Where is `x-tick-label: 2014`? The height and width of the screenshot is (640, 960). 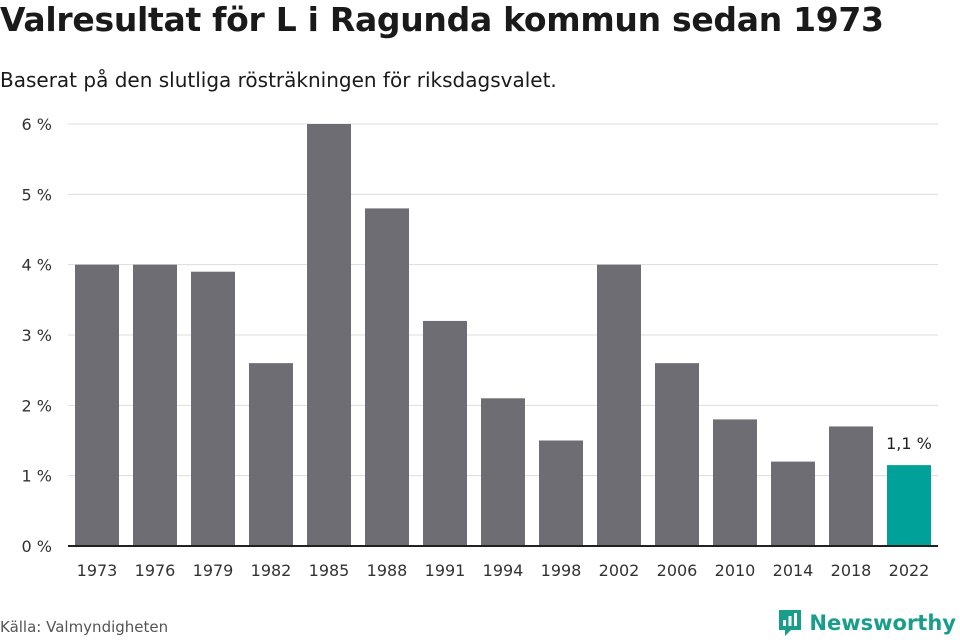 x-tick-label: 2014 is located at coordinates (793, 570).